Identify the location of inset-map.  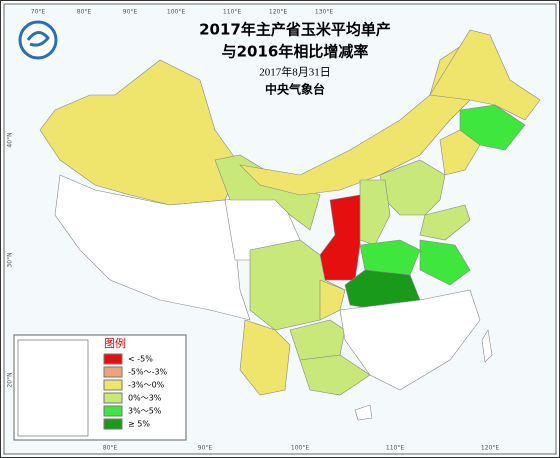
(53, 388).